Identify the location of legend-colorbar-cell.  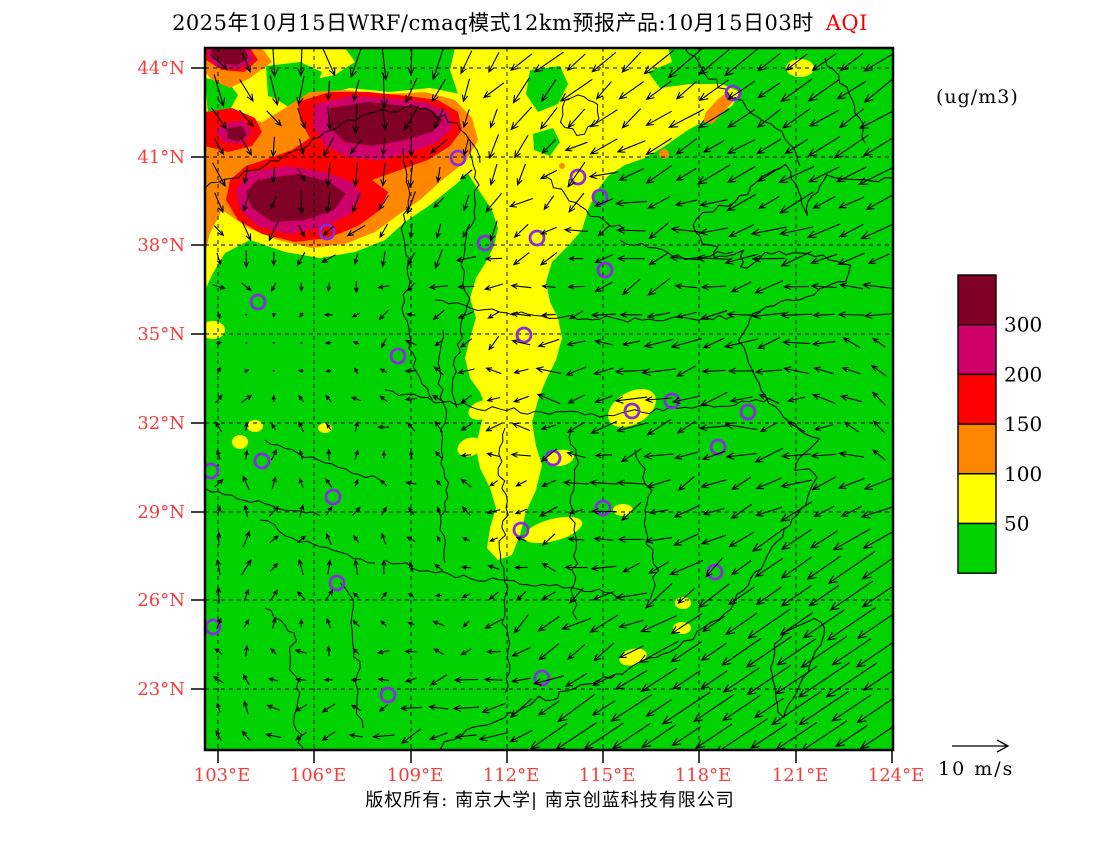
(977, 499).